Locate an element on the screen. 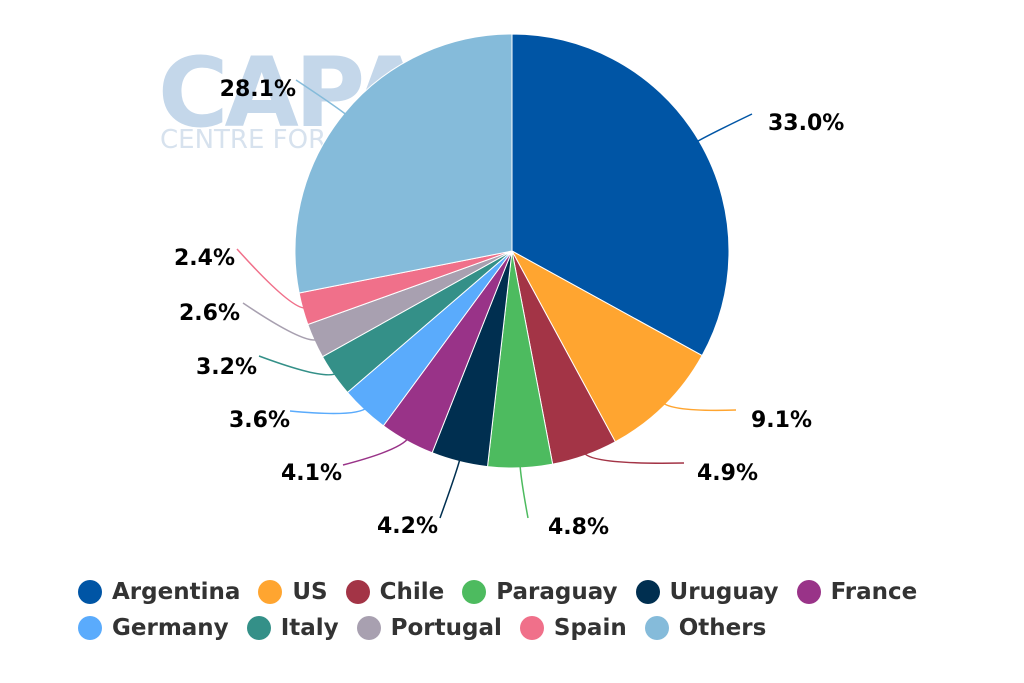  data-label-paraguay: 4.8% is located at coordinates (578, 527).